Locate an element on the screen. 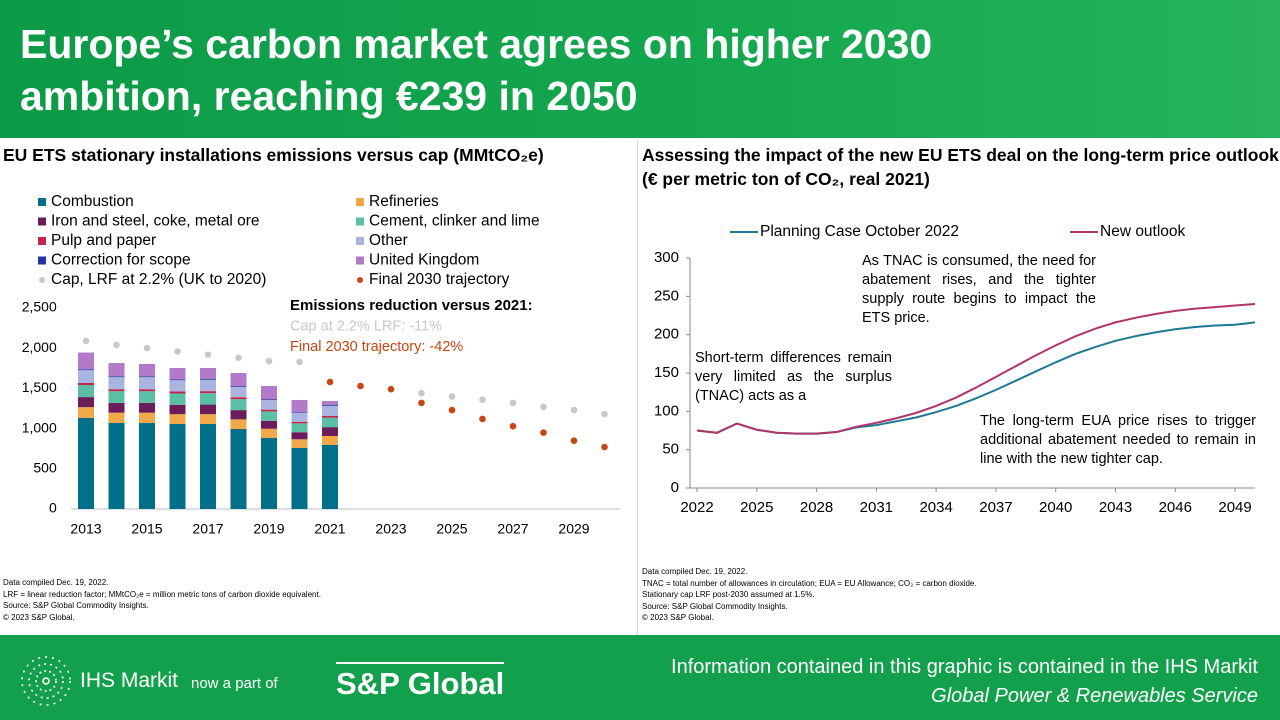 This screenshot has width=1280, height=720. x-tick-label: 2025 is located at coordinates (451, 529).